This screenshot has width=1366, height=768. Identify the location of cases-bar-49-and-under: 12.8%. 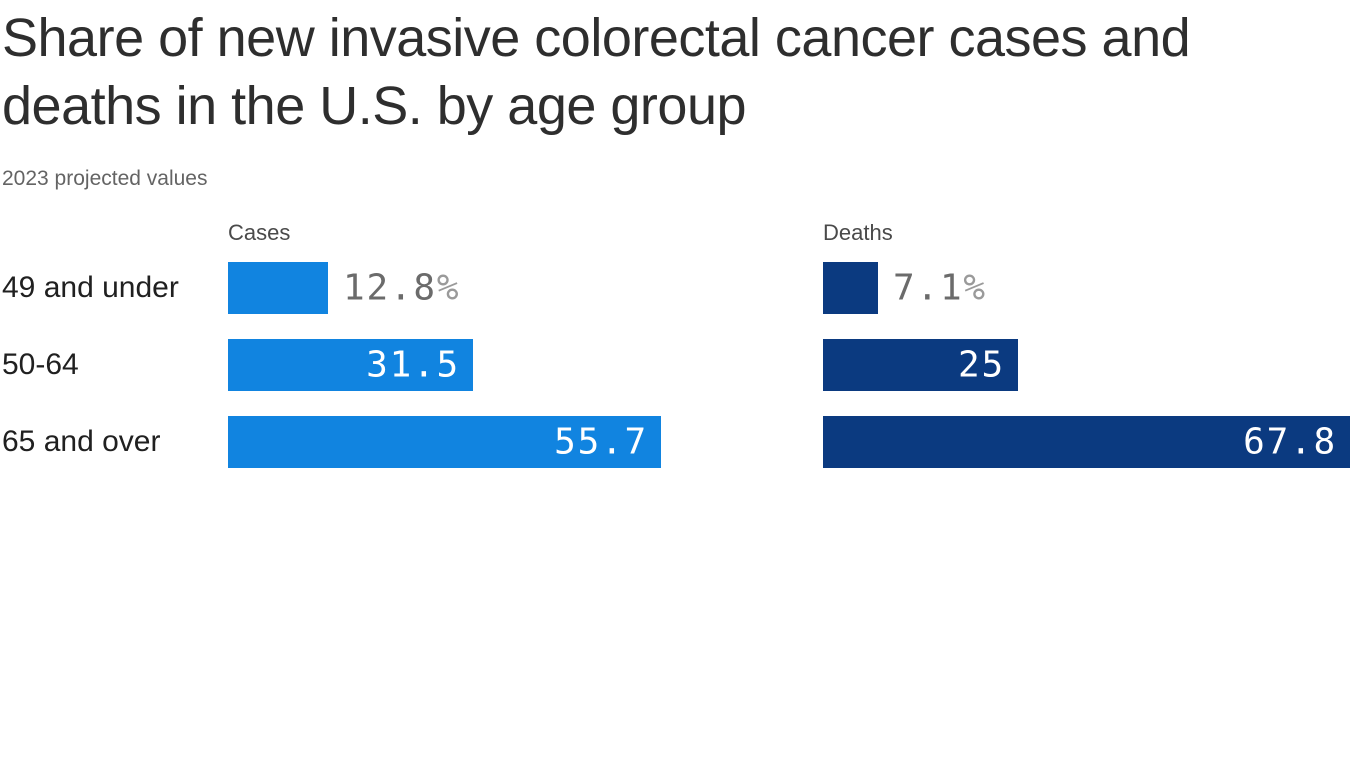
(343, 288).